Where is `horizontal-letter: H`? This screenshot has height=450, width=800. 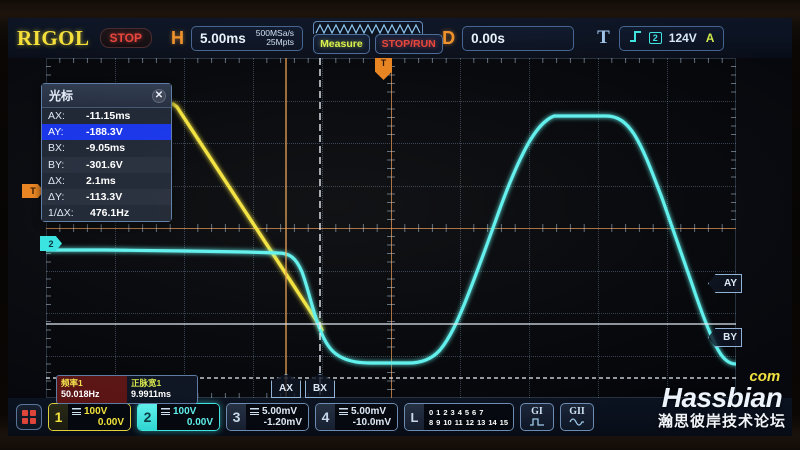
horizontal-letter: H is located at coordinates (177, 37).